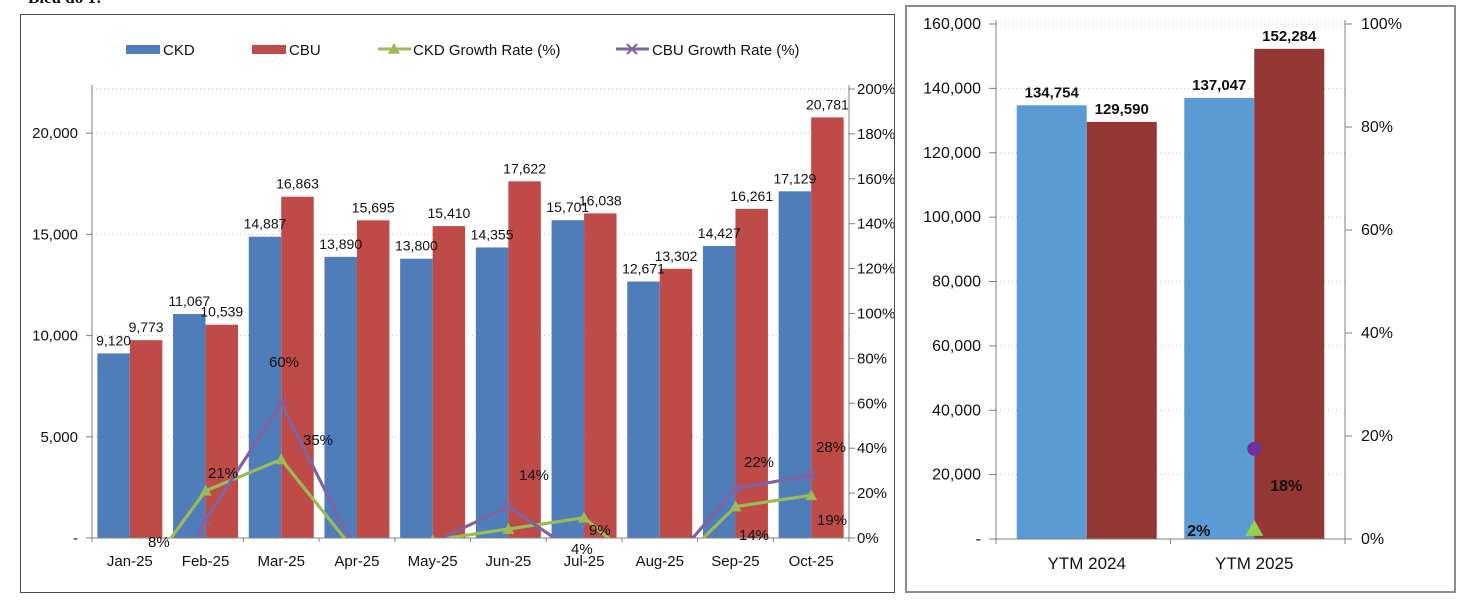 This screenshot has width=1474, height=607. I want to click on x-category-label: Aug-25, so click(660, 561).